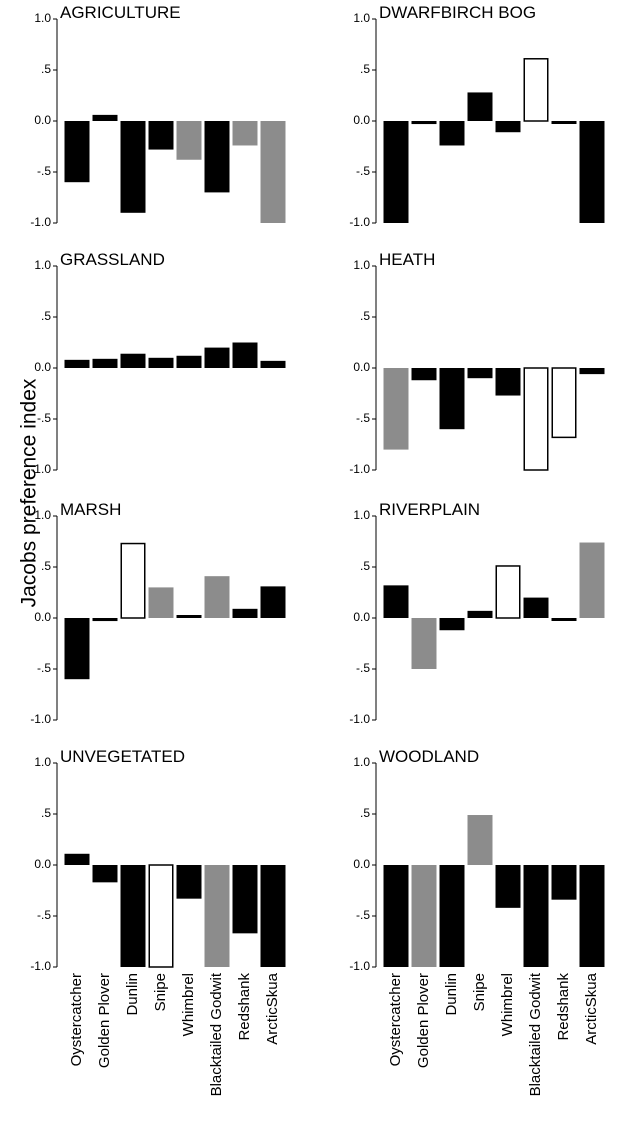  Describe the element at coordinates (507, 1004) in the screenshot. I see `category-label: Whimbrel` at that location.